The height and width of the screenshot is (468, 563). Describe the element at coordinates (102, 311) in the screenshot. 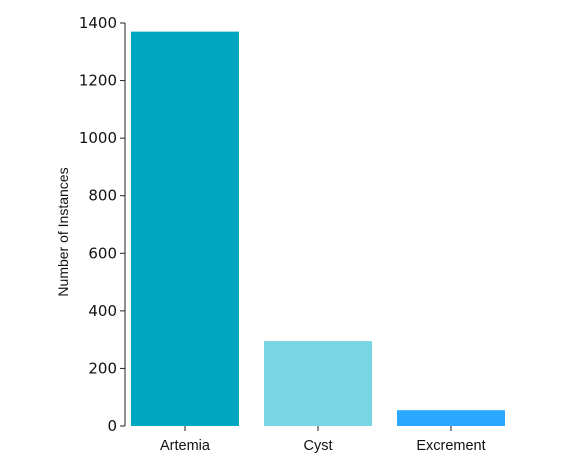

I see `y-tick-label: 400` at that location.